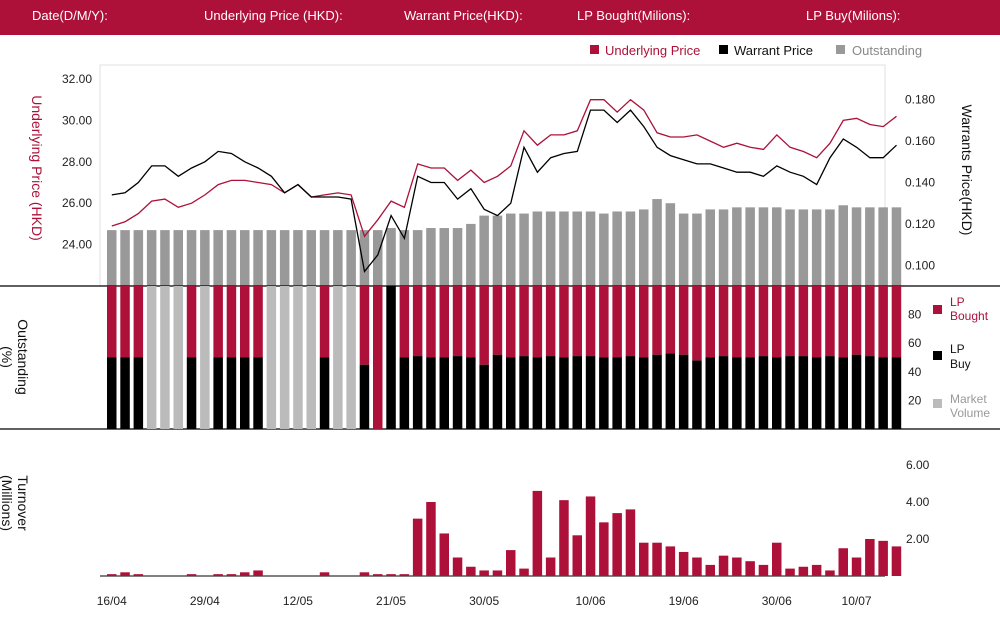 The width and height of the screenshot is (1000, 620). I want to click on legend-warrant-swatch, so click(723, 49).